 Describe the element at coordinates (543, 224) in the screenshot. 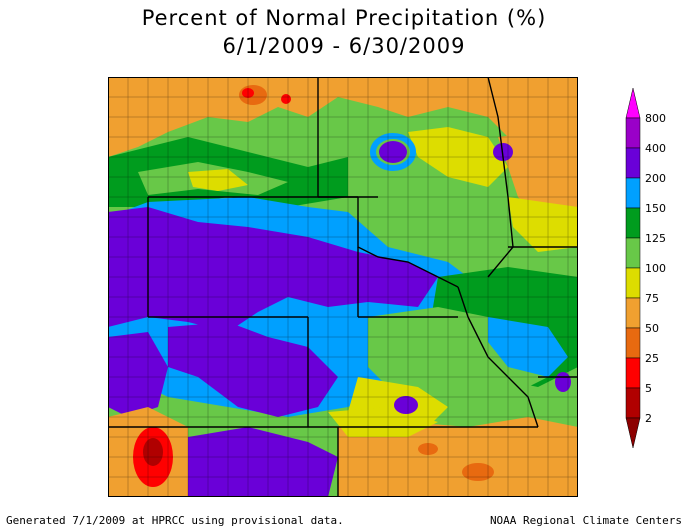

I see `dakota-yellow` at that location.